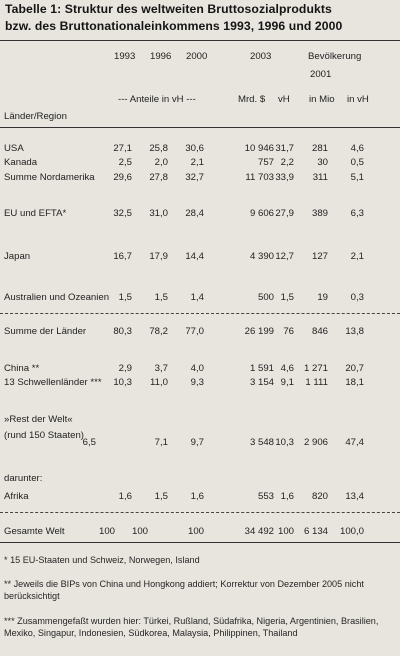 The width and height of the screenshot is (400, 656). What do you see at coordinates (158, 213) in the screenshot?
I see `cell-1996: 31,0` at bounding box center [158, 213].